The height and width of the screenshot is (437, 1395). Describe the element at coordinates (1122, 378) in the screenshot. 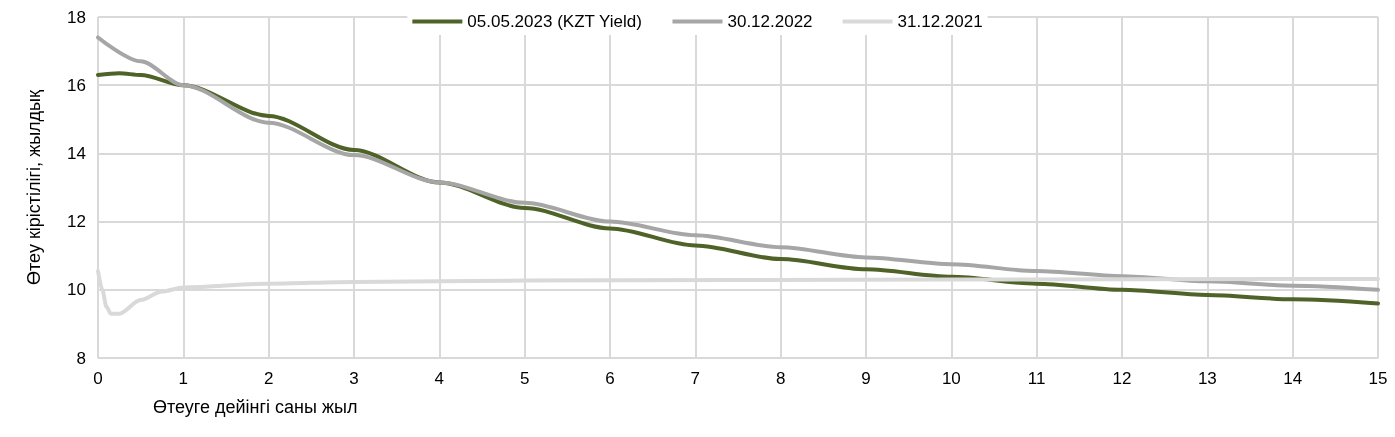

I see `x-tick-label: 12` at that location.